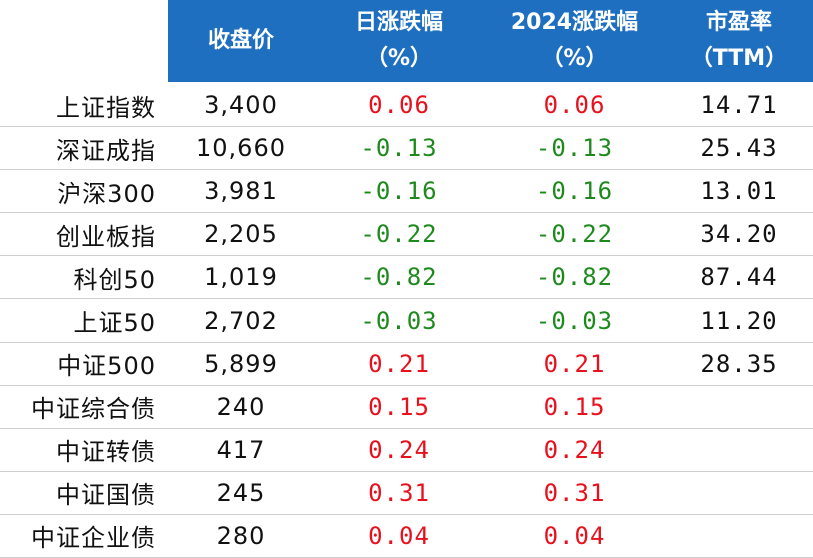 The height and width of the screenshot is (558, 813). What do you see at coordinates (114, 323) in the screenshot?
I see `index-name-cell: 上证50` at bounding box center [114, 323].